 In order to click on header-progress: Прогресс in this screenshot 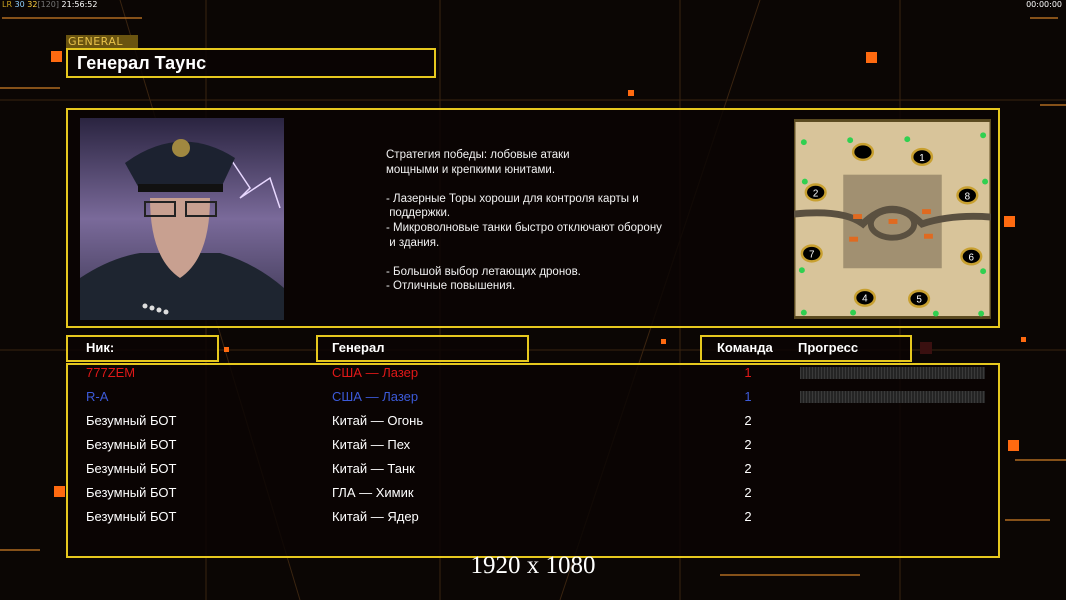, I will do `click(828, 347)`.